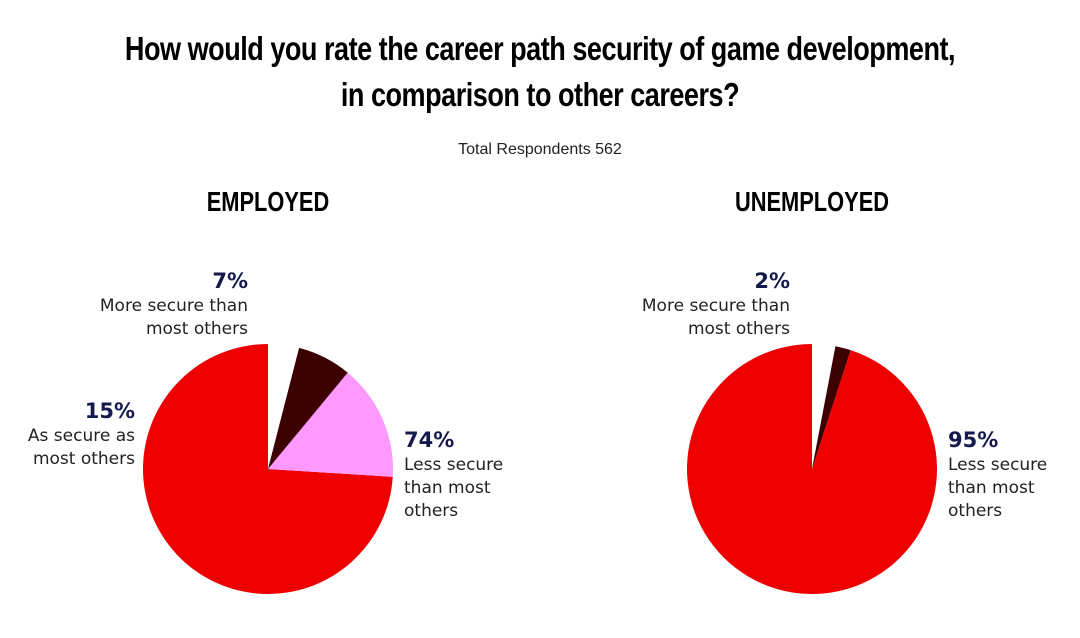 The height and width of the screenshot is (638, 1080). Describe the element at coordinates (997, 465) in the screenshot. I see `unemployed-slice-0-label-line-0: Less secure` at that location.